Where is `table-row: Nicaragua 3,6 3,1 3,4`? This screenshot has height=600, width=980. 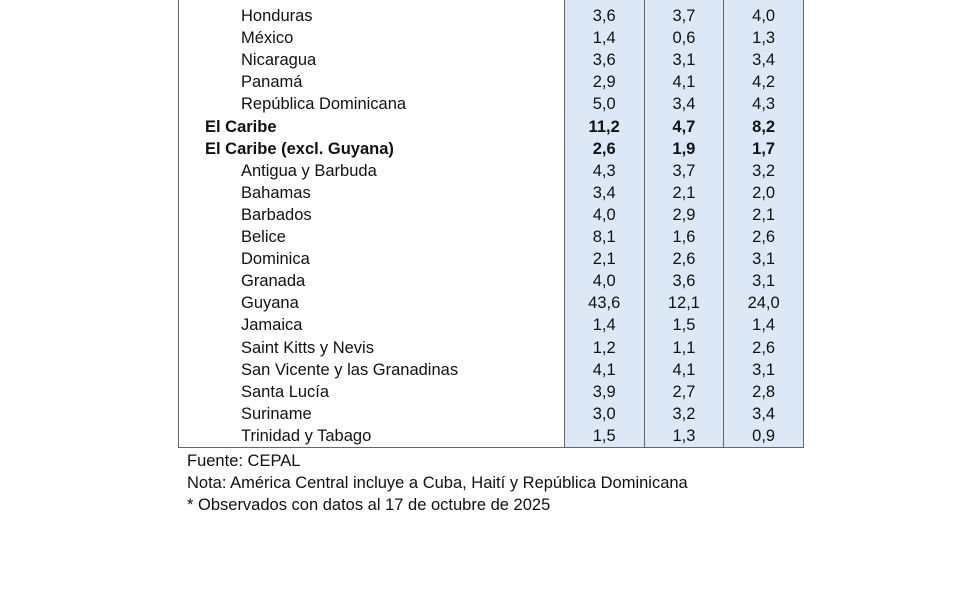 table-row: Nicaragua 3,6 3,1 3,4 is located at coordinates (491, 60).